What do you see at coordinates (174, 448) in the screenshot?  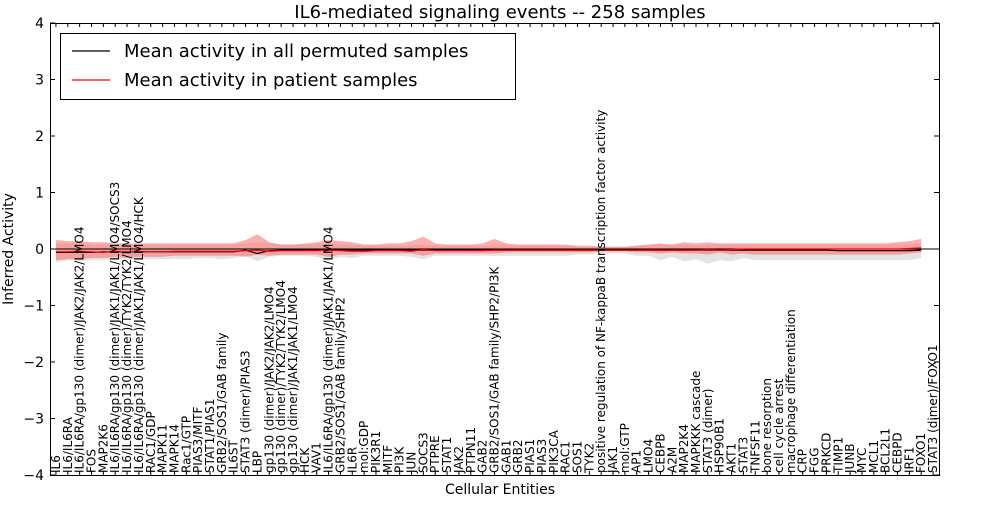 I see `category-label: MAPK14` at bounding box center [174, 448].